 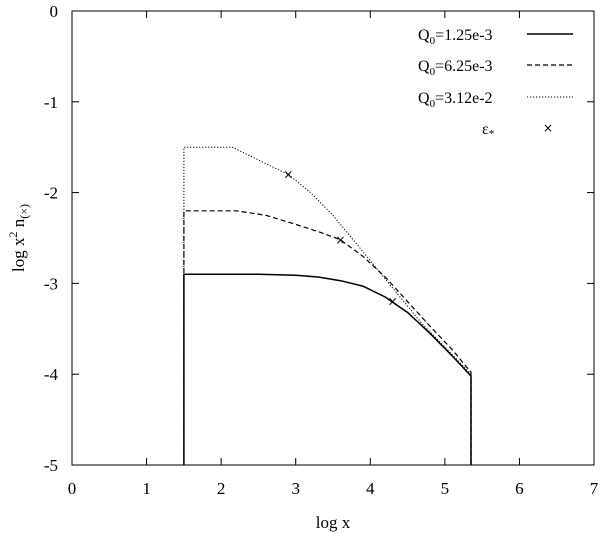 I want to click on legend-label-tail: =1.25e-3, so click(x=463, y=35).